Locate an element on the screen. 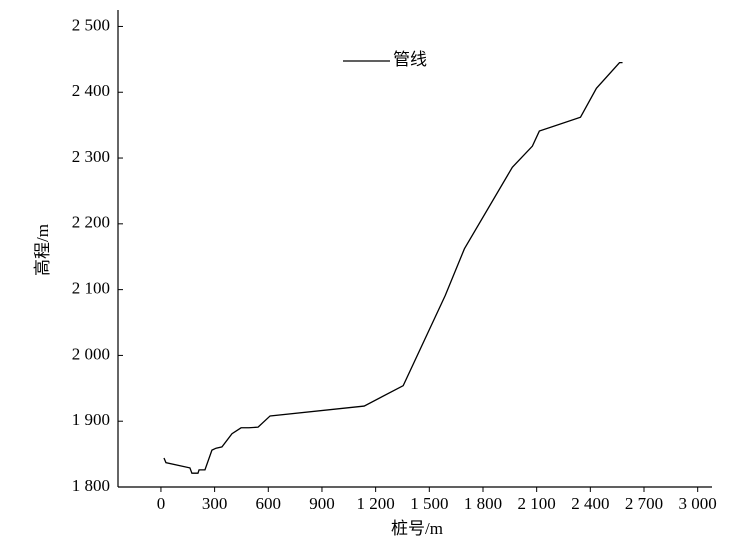 The height and width of the screenshot is (559, 736). y-axis-label: 高程/m is located at coordinates (42, 250).